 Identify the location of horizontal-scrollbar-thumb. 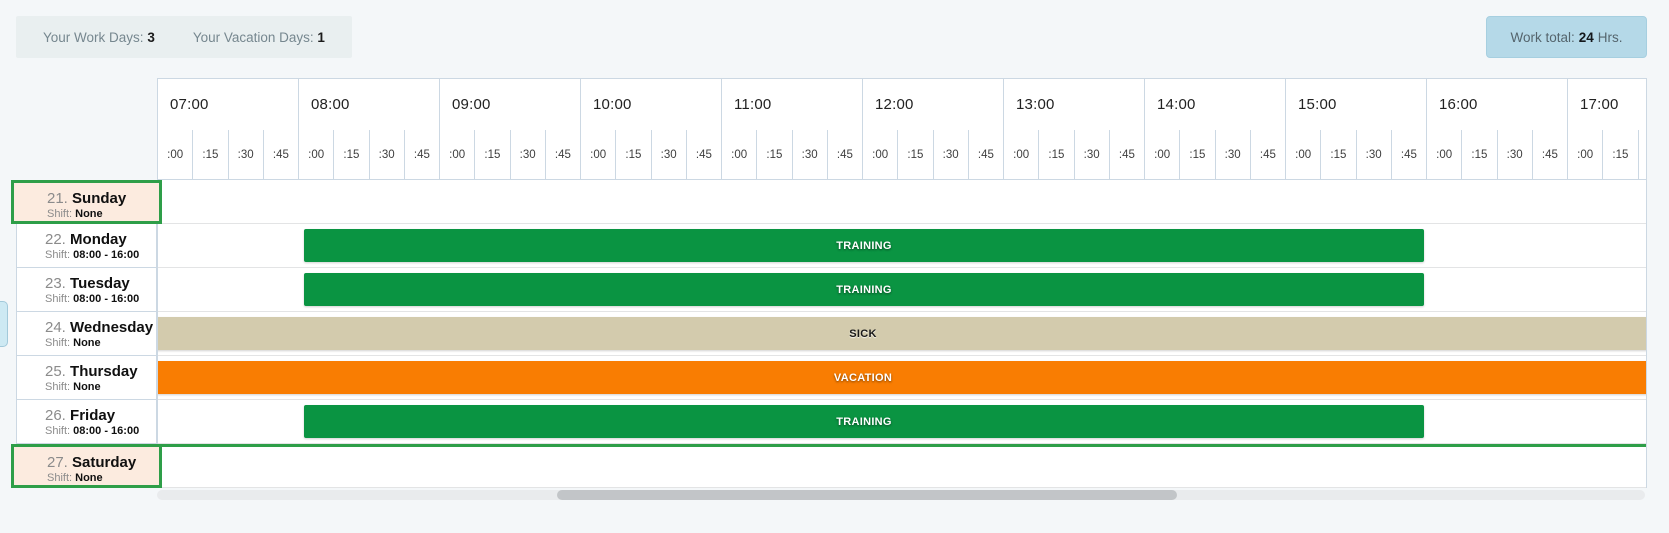
(867, 495).